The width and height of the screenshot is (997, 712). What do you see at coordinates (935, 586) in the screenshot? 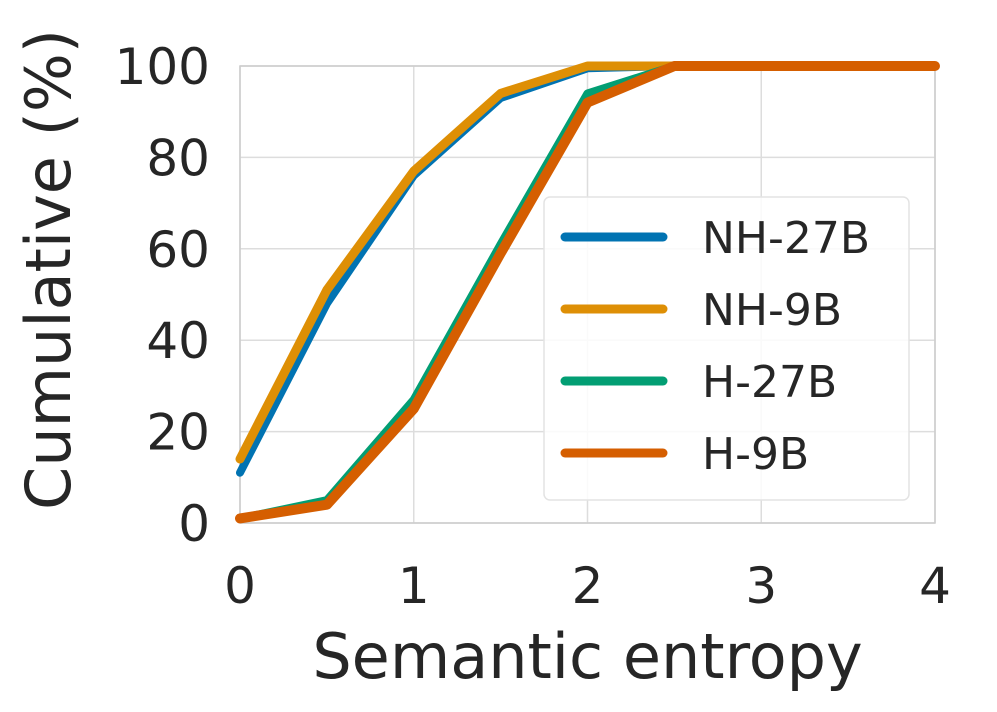
I see `x-tick-label: 4` at bounding box center [935, 586].